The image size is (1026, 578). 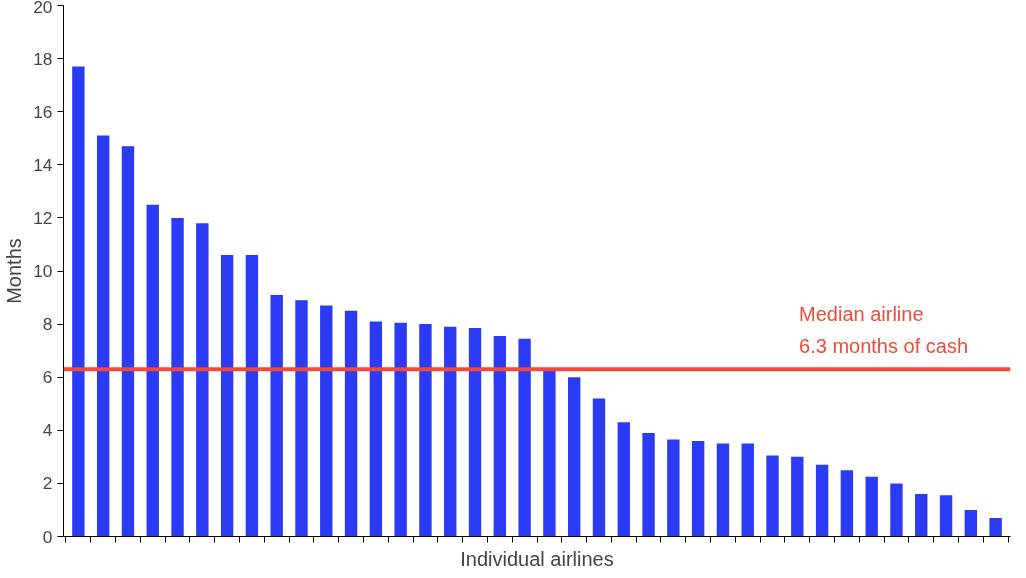 What do you see at coordinates (47, 483) in the screenshot?
I see `y-tick-label: 2` at bounding box center [47, 483].